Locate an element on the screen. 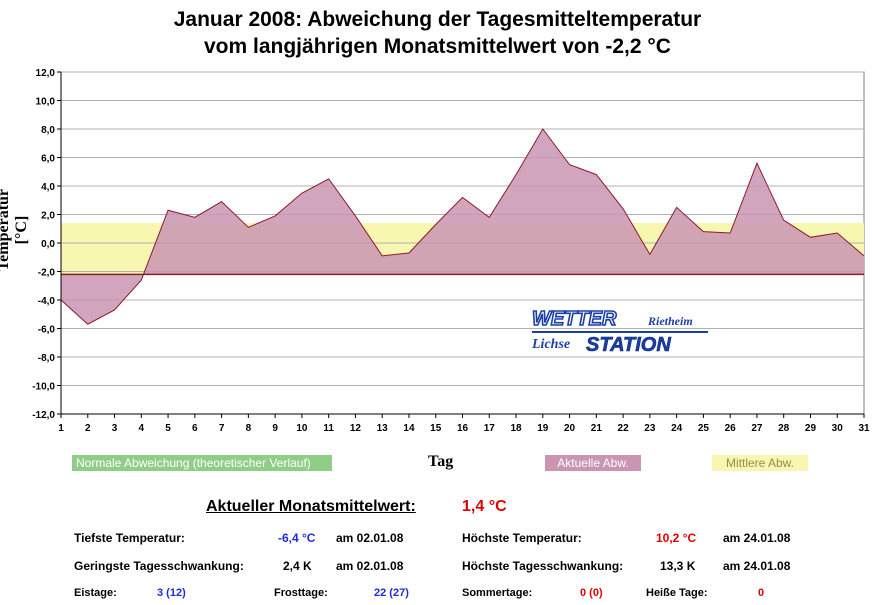 The width and height of the screenshot is (875, 605). max-swing-value: 13,3 K is located at coordinates (678, 566).